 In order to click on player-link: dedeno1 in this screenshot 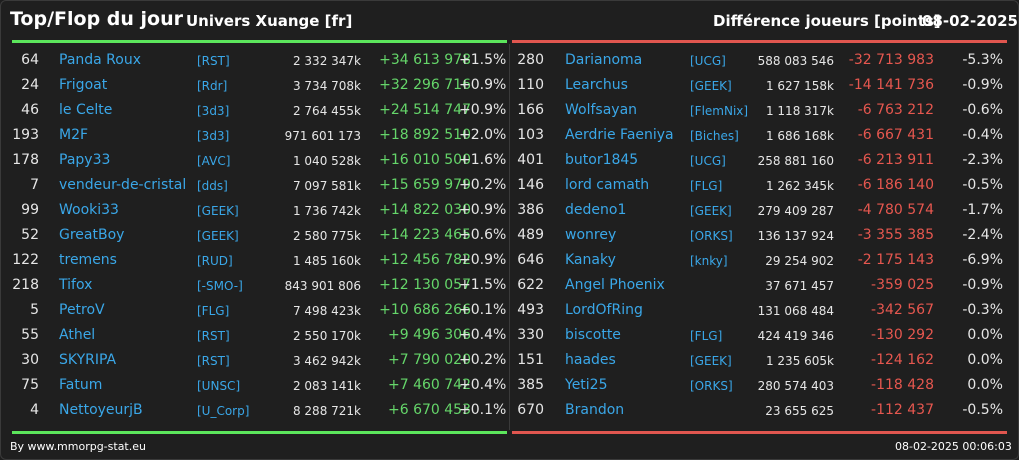, I will do `click(596, 210)`.